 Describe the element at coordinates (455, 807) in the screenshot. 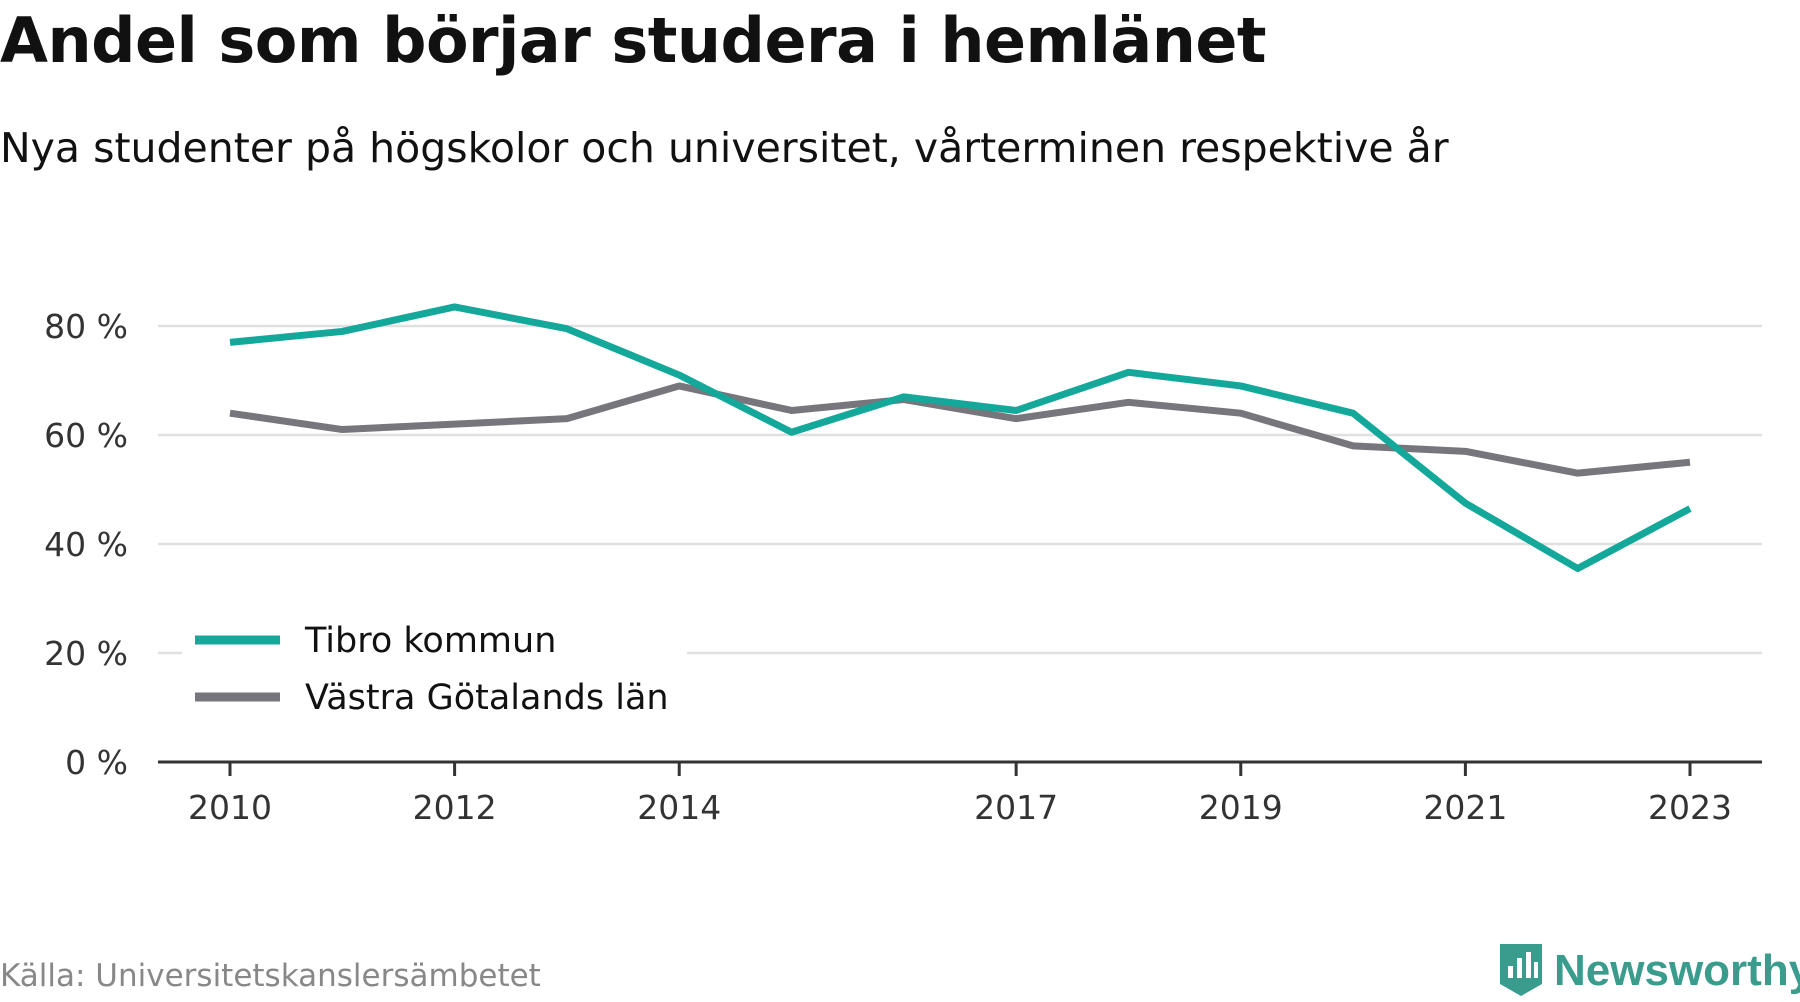

I see `x-tick-label: 2012` at that location.